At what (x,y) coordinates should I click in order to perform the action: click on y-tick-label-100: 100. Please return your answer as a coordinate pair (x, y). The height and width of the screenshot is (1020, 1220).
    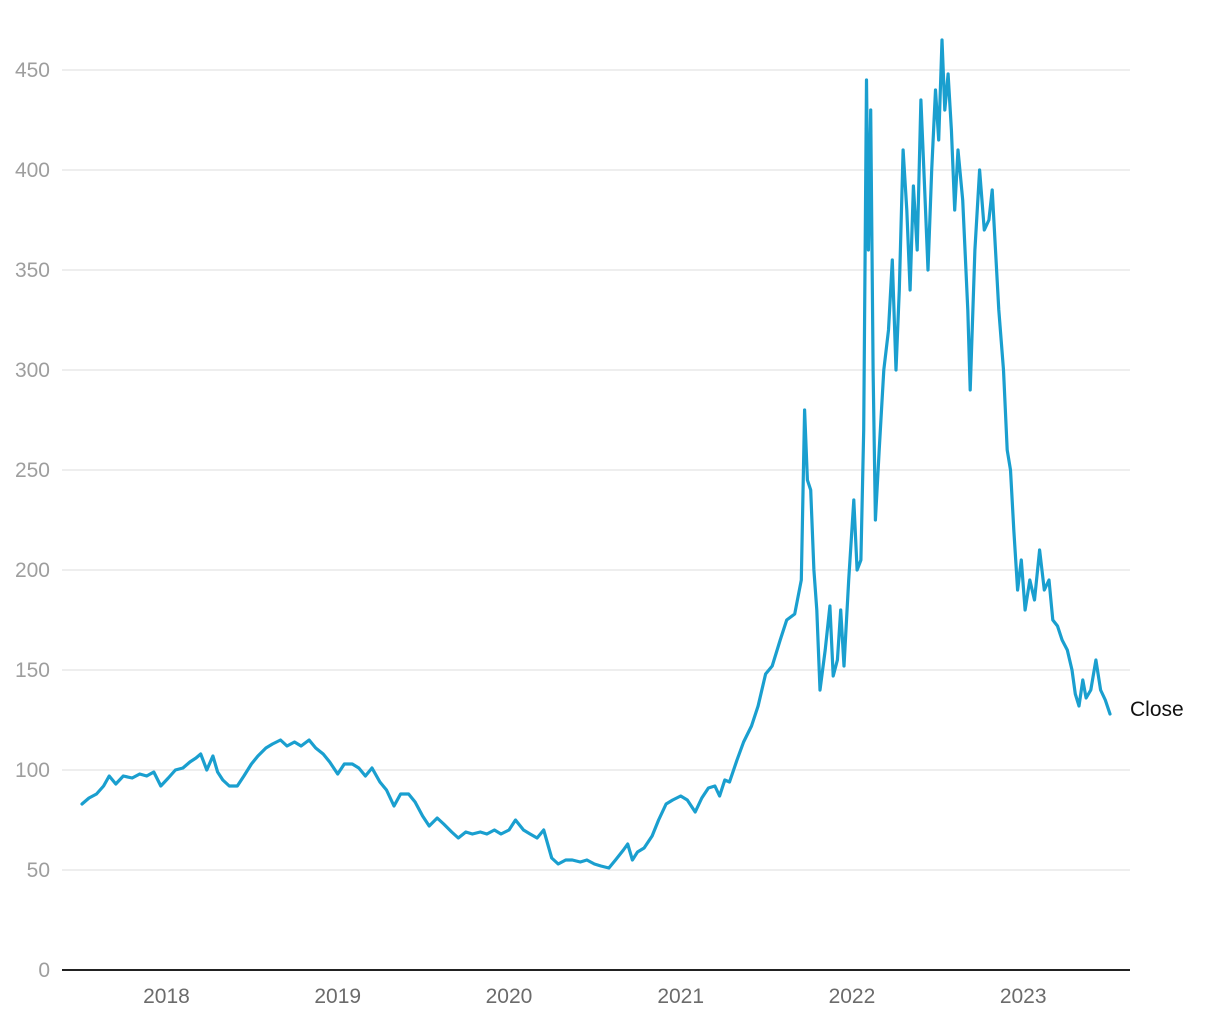
    Looking at the image, I should click on (32, 770).